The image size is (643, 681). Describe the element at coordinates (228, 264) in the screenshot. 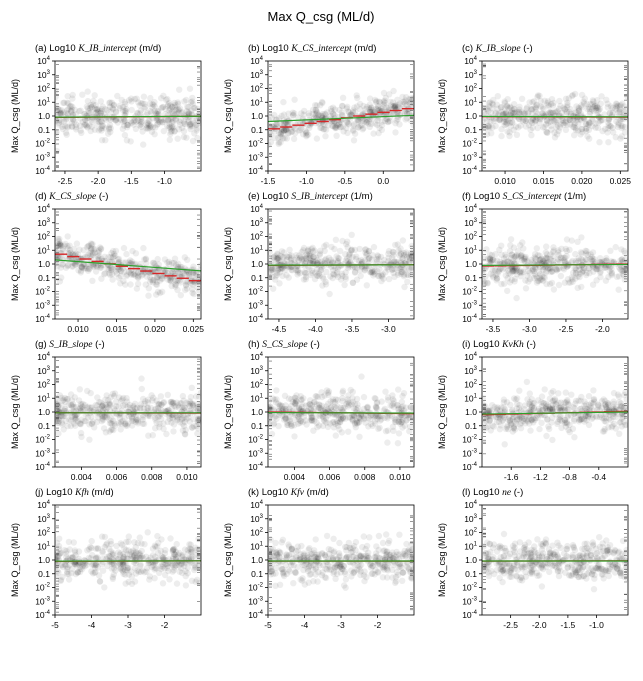

I see `y-axis-label: Max Q_csg (ML/d)` at that location.